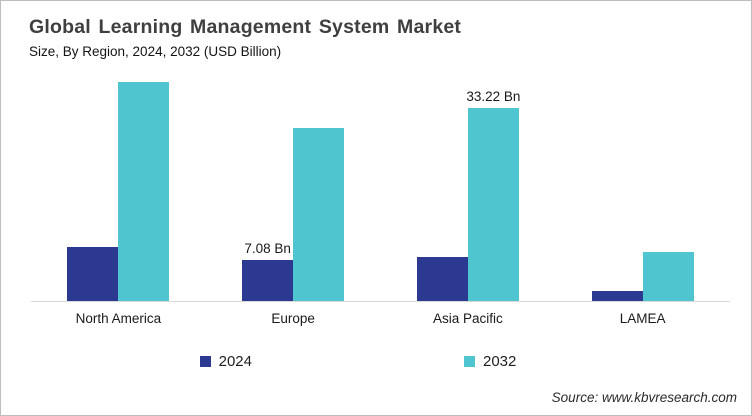 The image size is (752, 416). Describe the element at coordinates (467, 318) in the screenshot. I see `x-axis-label-asia-pacific: Asia Pacific` at that location.